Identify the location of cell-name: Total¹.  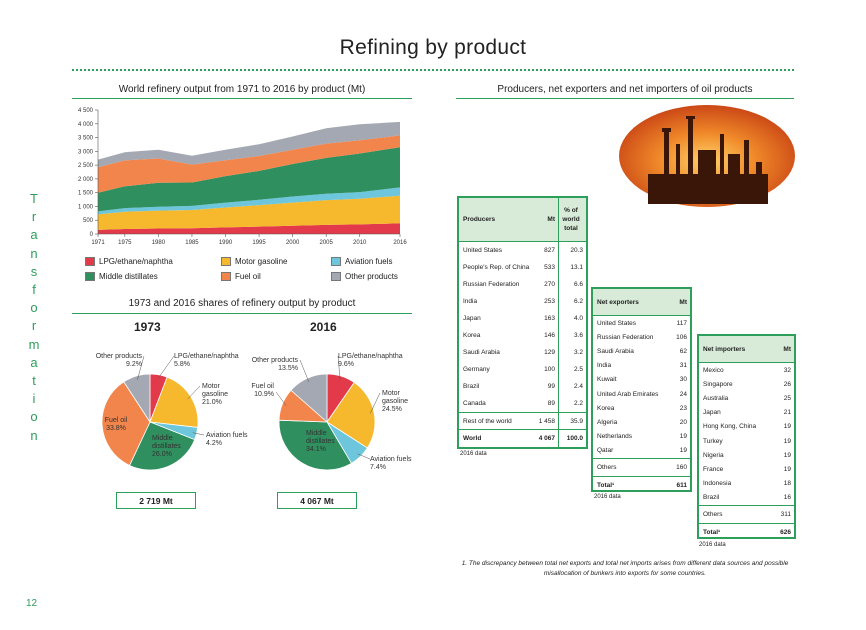
(712, 532).